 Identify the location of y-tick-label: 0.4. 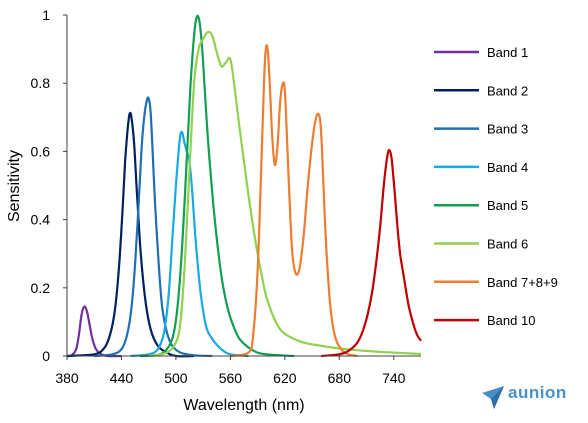
(41, 220).